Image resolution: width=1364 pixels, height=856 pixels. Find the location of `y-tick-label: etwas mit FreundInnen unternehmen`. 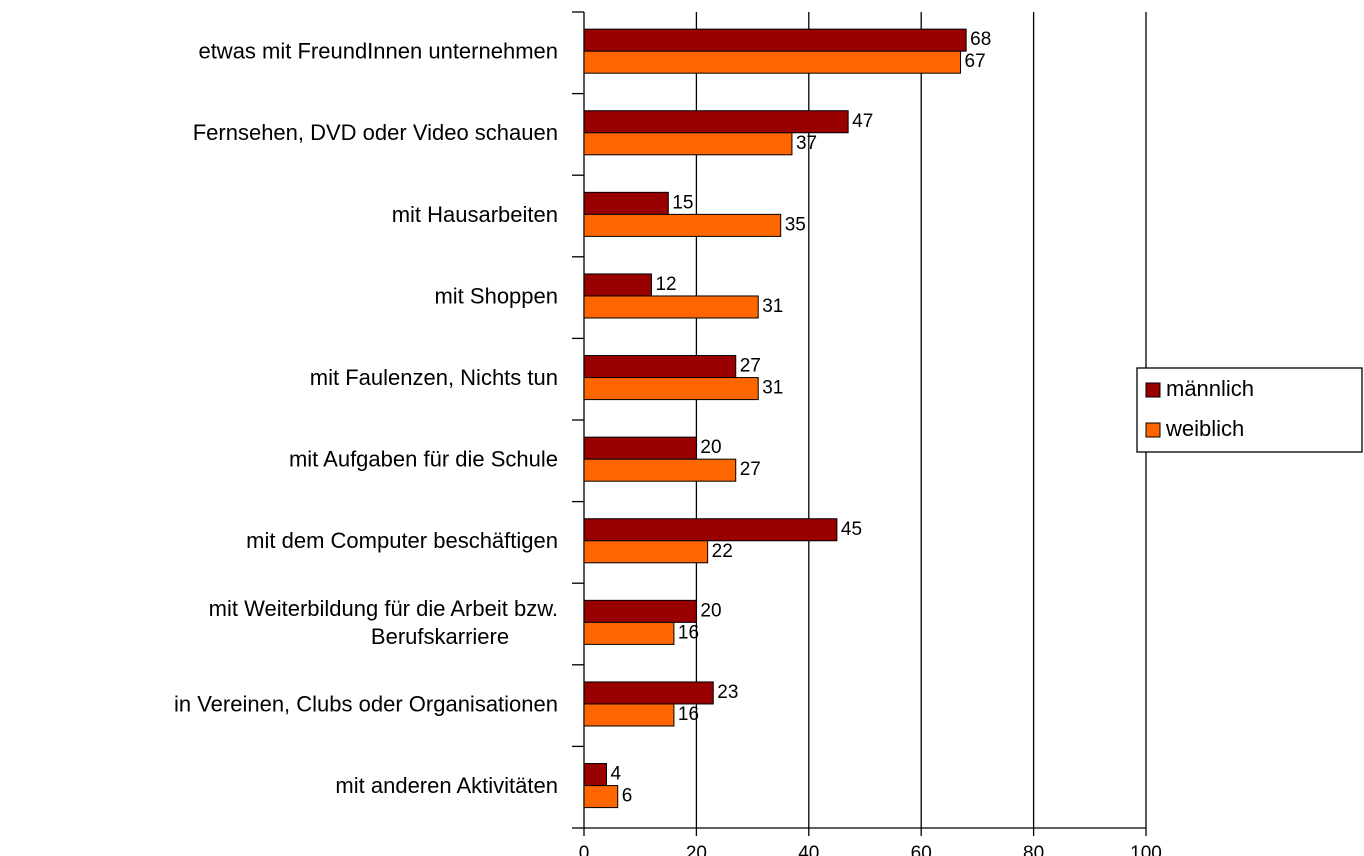

y-tick-label: etwas mit FreundInnen unternehmen is located at coordinates (378, 51).